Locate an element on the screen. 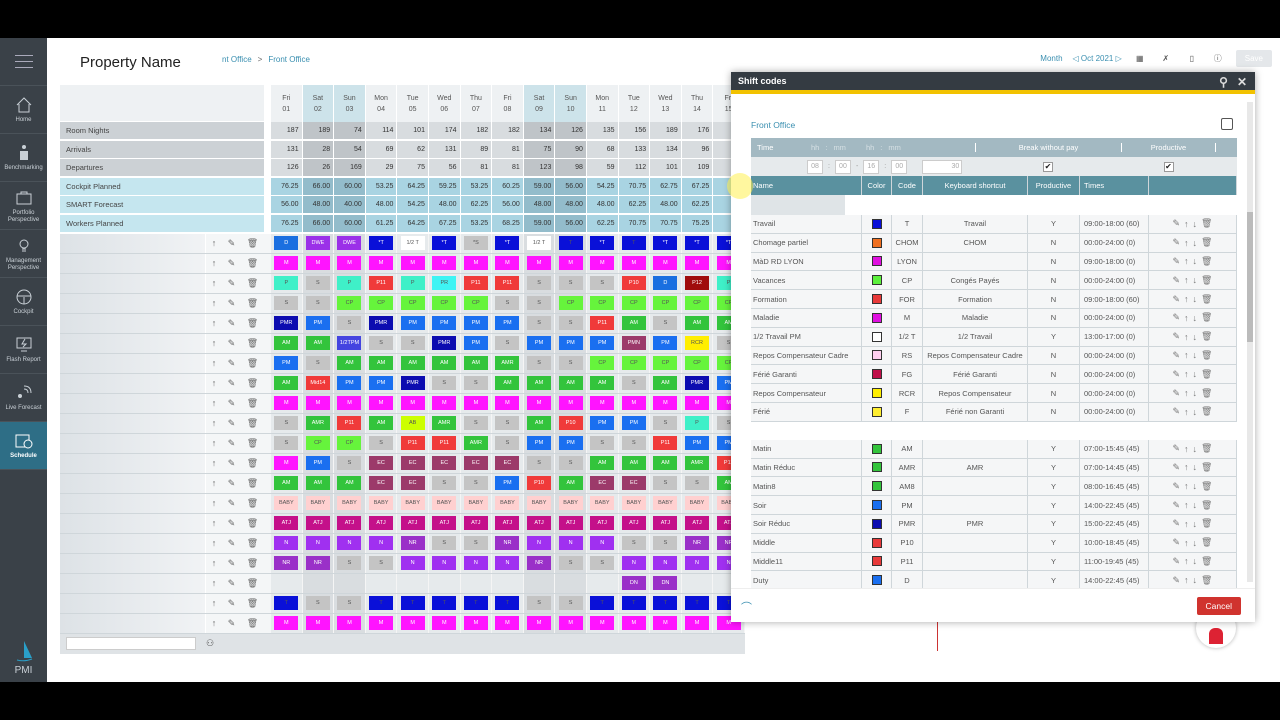 The height and width of the screenshot is (720, 1280). move-up-icon: ↑ is located at coordinates (214, 603).